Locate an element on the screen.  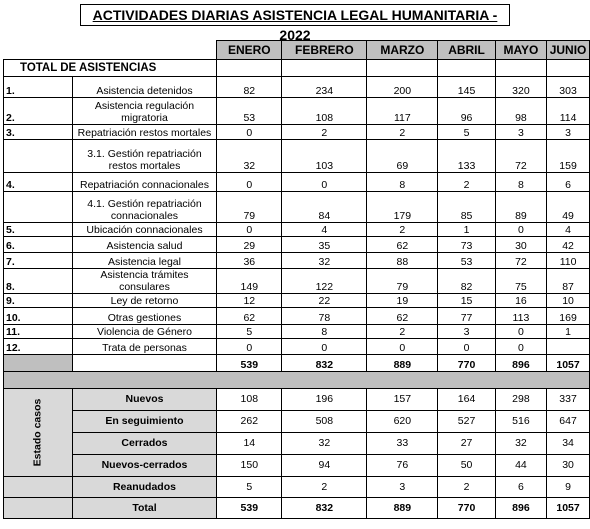
assist-totals-row: 539 832 889 770 896 1057 is located at coordinates (296, 363).